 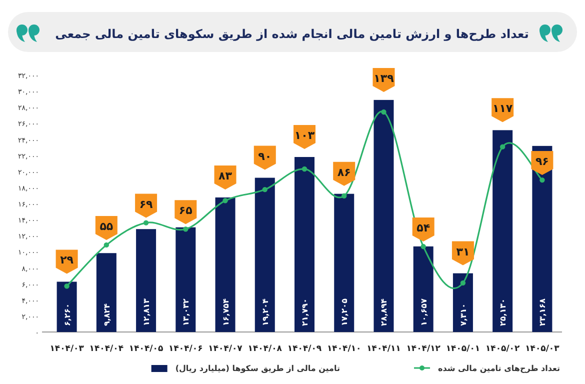 What do you see at coordinates (226, 349) in the screenshot?
I see `x-tick-label: ۱۴۰۴/۰۷` at bounding box center [226, 349].